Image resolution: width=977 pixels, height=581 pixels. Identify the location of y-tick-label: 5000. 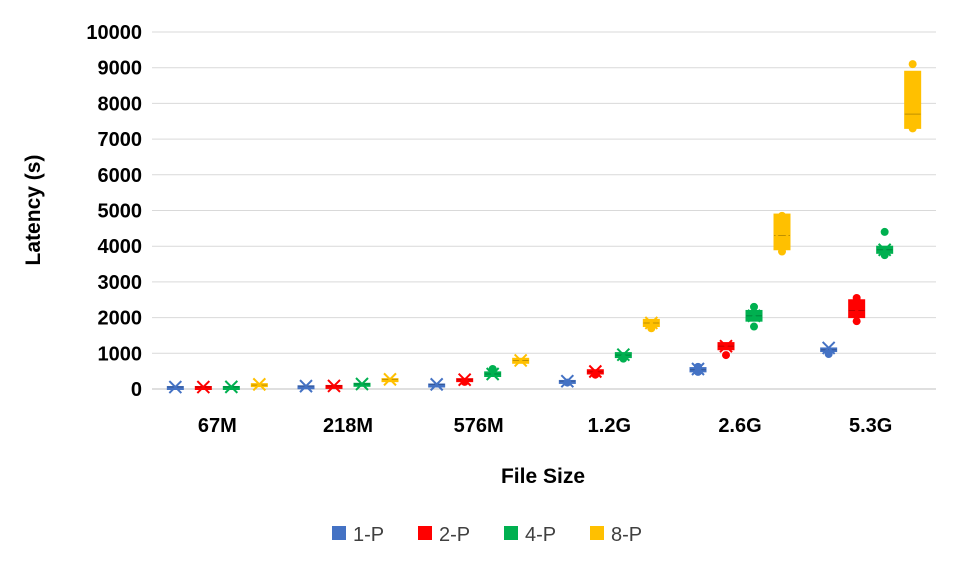
(120, 212).